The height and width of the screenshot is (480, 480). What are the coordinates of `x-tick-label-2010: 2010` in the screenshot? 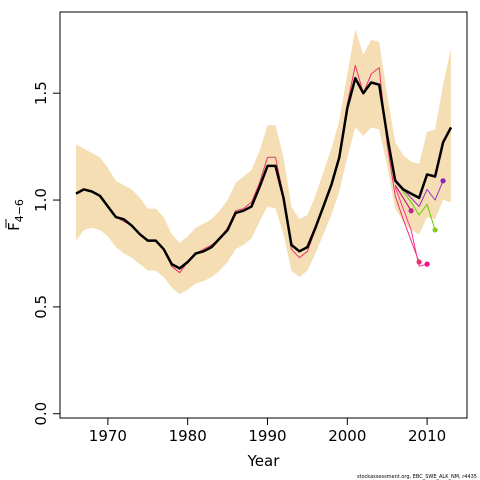 It's located at (427, 436).